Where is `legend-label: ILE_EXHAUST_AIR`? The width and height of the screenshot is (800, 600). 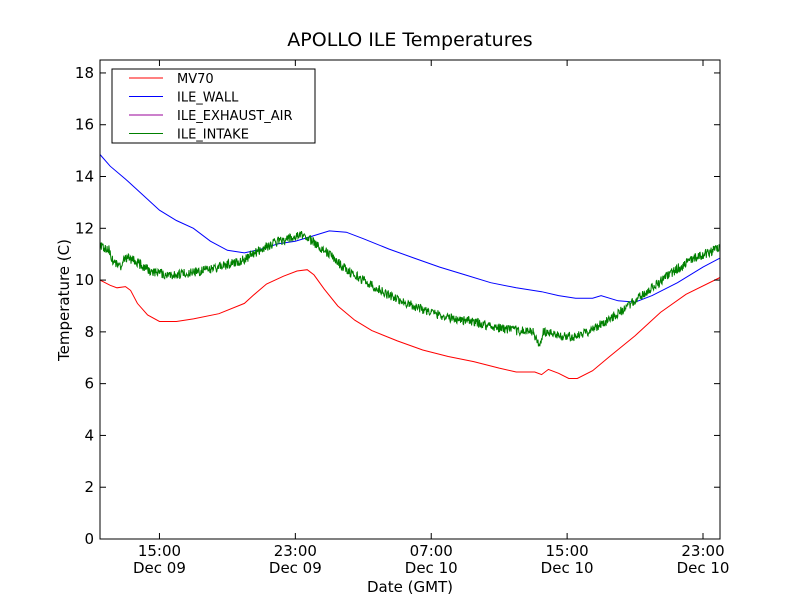
legend-label: ILE_EXHAUST_AIR is located at coordinates (235, 116).